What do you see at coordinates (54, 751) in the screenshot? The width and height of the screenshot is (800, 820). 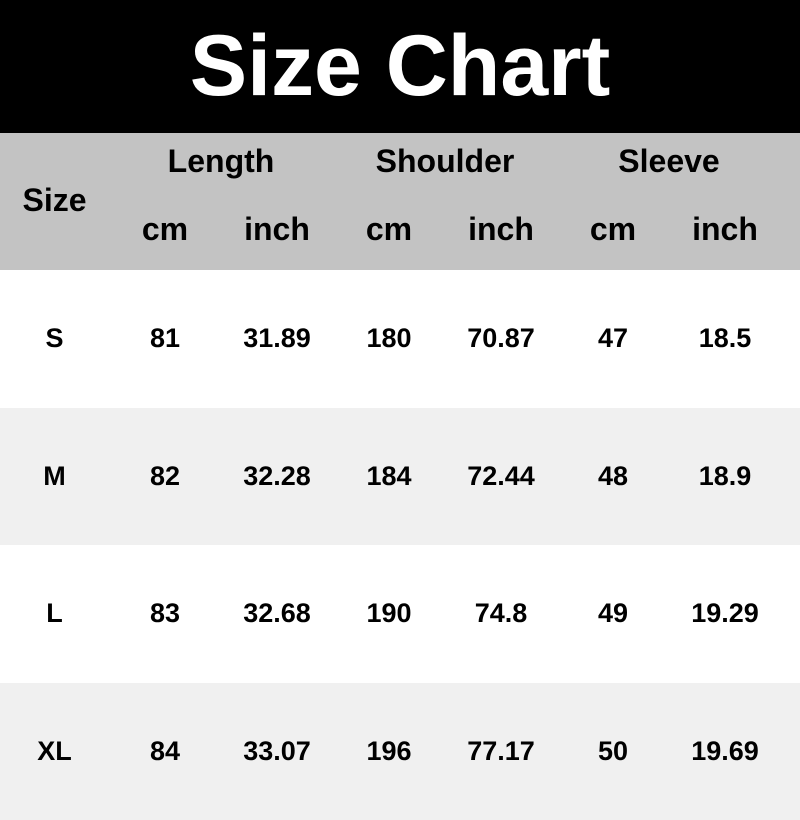 I see `size-cell: XL` at bounding box center [54, 751].